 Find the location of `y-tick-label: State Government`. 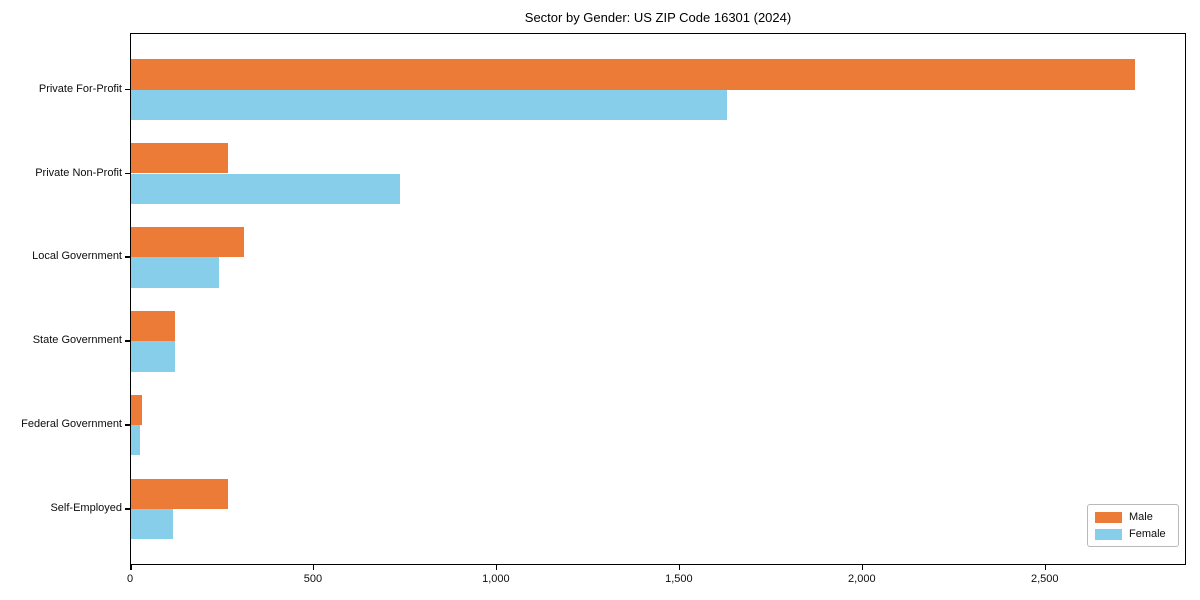

y-tick-label: State Government is located at coordinates (77, 340).